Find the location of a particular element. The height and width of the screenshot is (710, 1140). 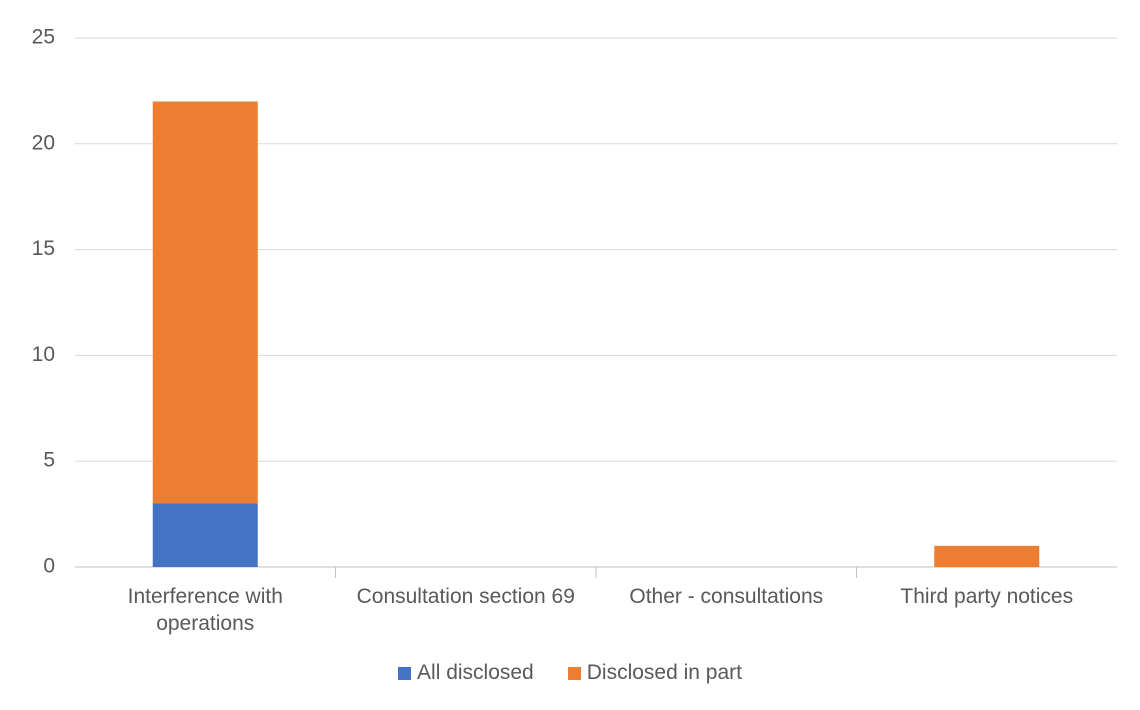

legend-label: Disclosed in part is located at coordinates (664, 672).